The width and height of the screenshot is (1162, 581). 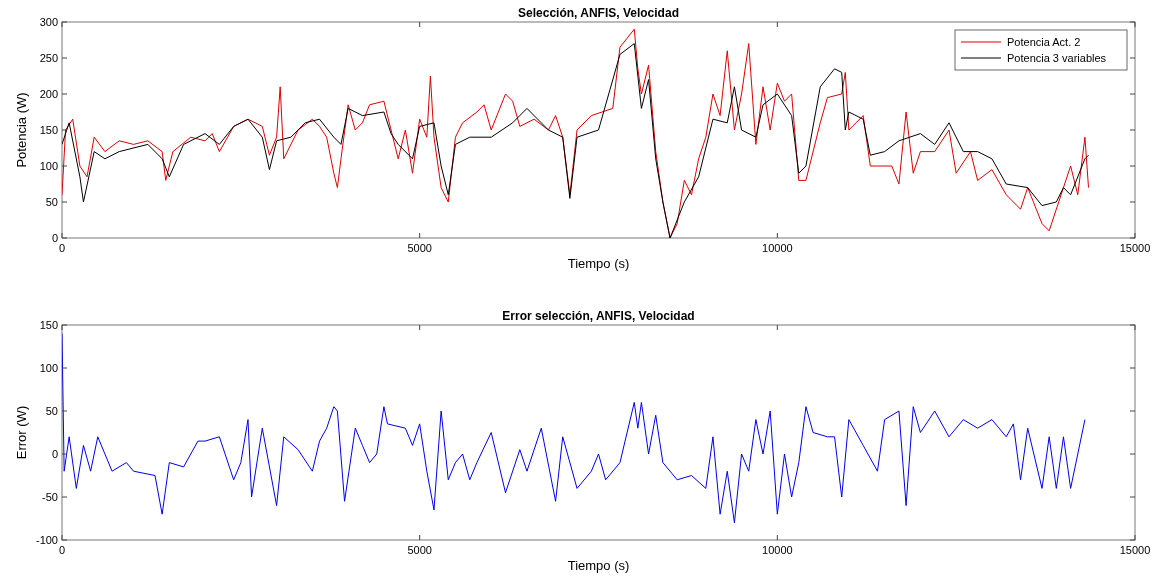 What do you see at coordinates (1057, 58) in the screenshot?
I see `legend-label: Potencia 3 variables` at bounding box center [1057, 58].